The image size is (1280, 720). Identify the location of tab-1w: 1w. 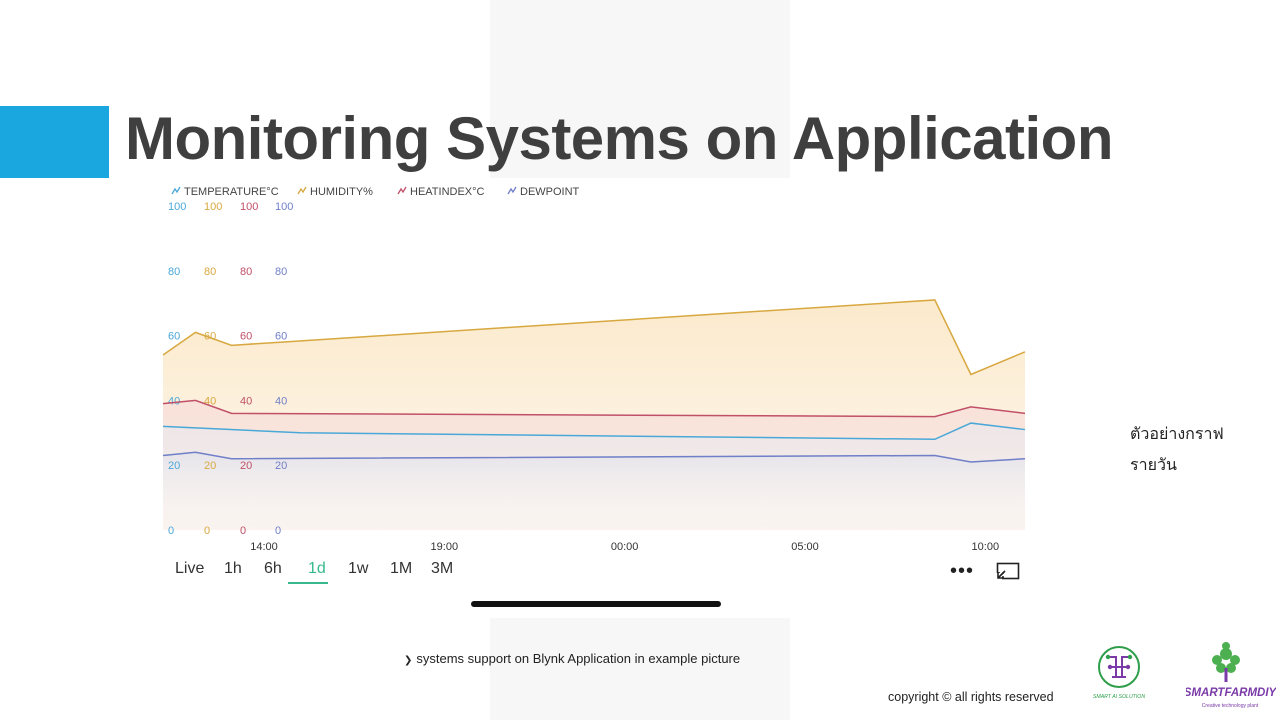
(358, 568).